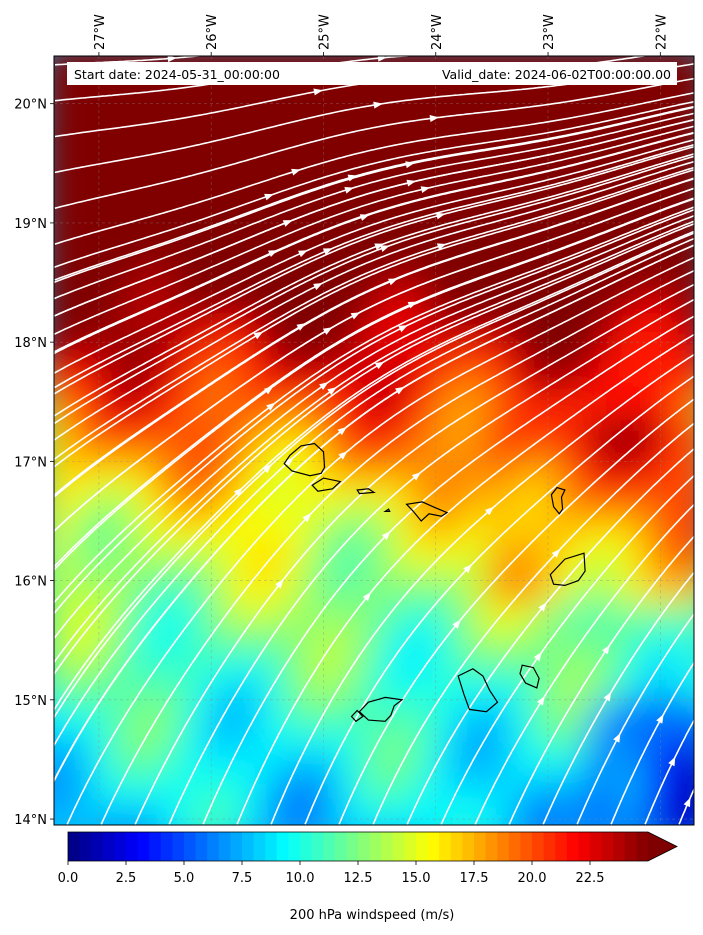 The image size is (703, 935). What do you see at coordinates (30, 820) in the screenshot?
I see `latitude-tick-label: 14°N` at bounding box center [30, 820].